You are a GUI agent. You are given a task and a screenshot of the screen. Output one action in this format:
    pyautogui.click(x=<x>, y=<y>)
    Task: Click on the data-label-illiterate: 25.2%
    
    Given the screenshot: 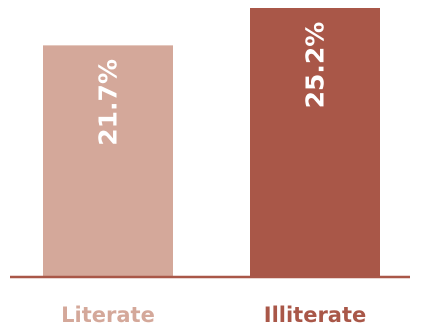 What is the action you would take?
    pyautogui.click(x=315, y=65)
    